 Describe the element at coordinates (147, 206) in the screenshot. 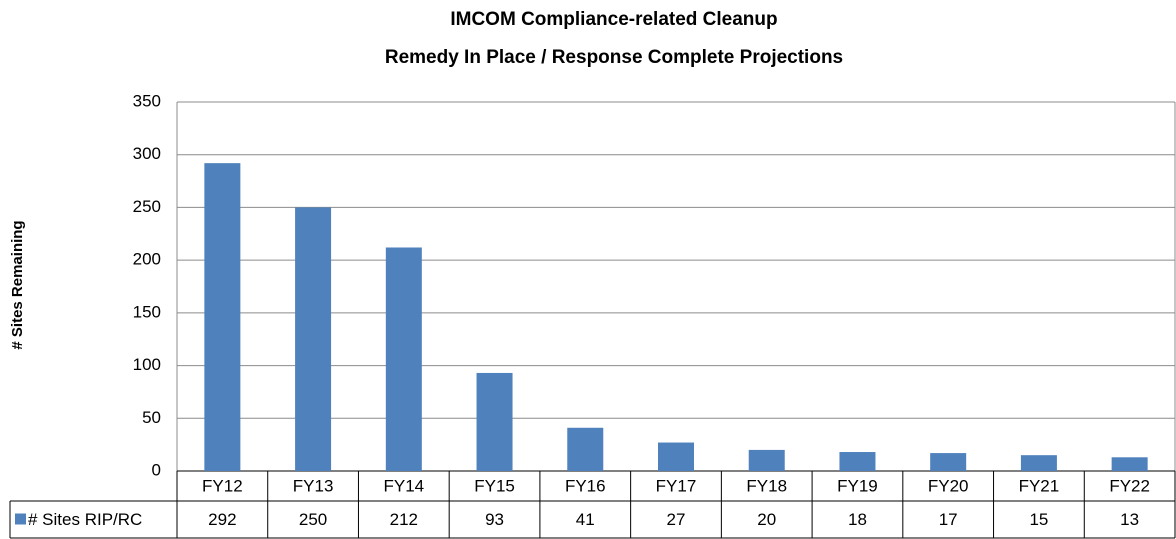

I see `y-tick-label: 250` at that location.